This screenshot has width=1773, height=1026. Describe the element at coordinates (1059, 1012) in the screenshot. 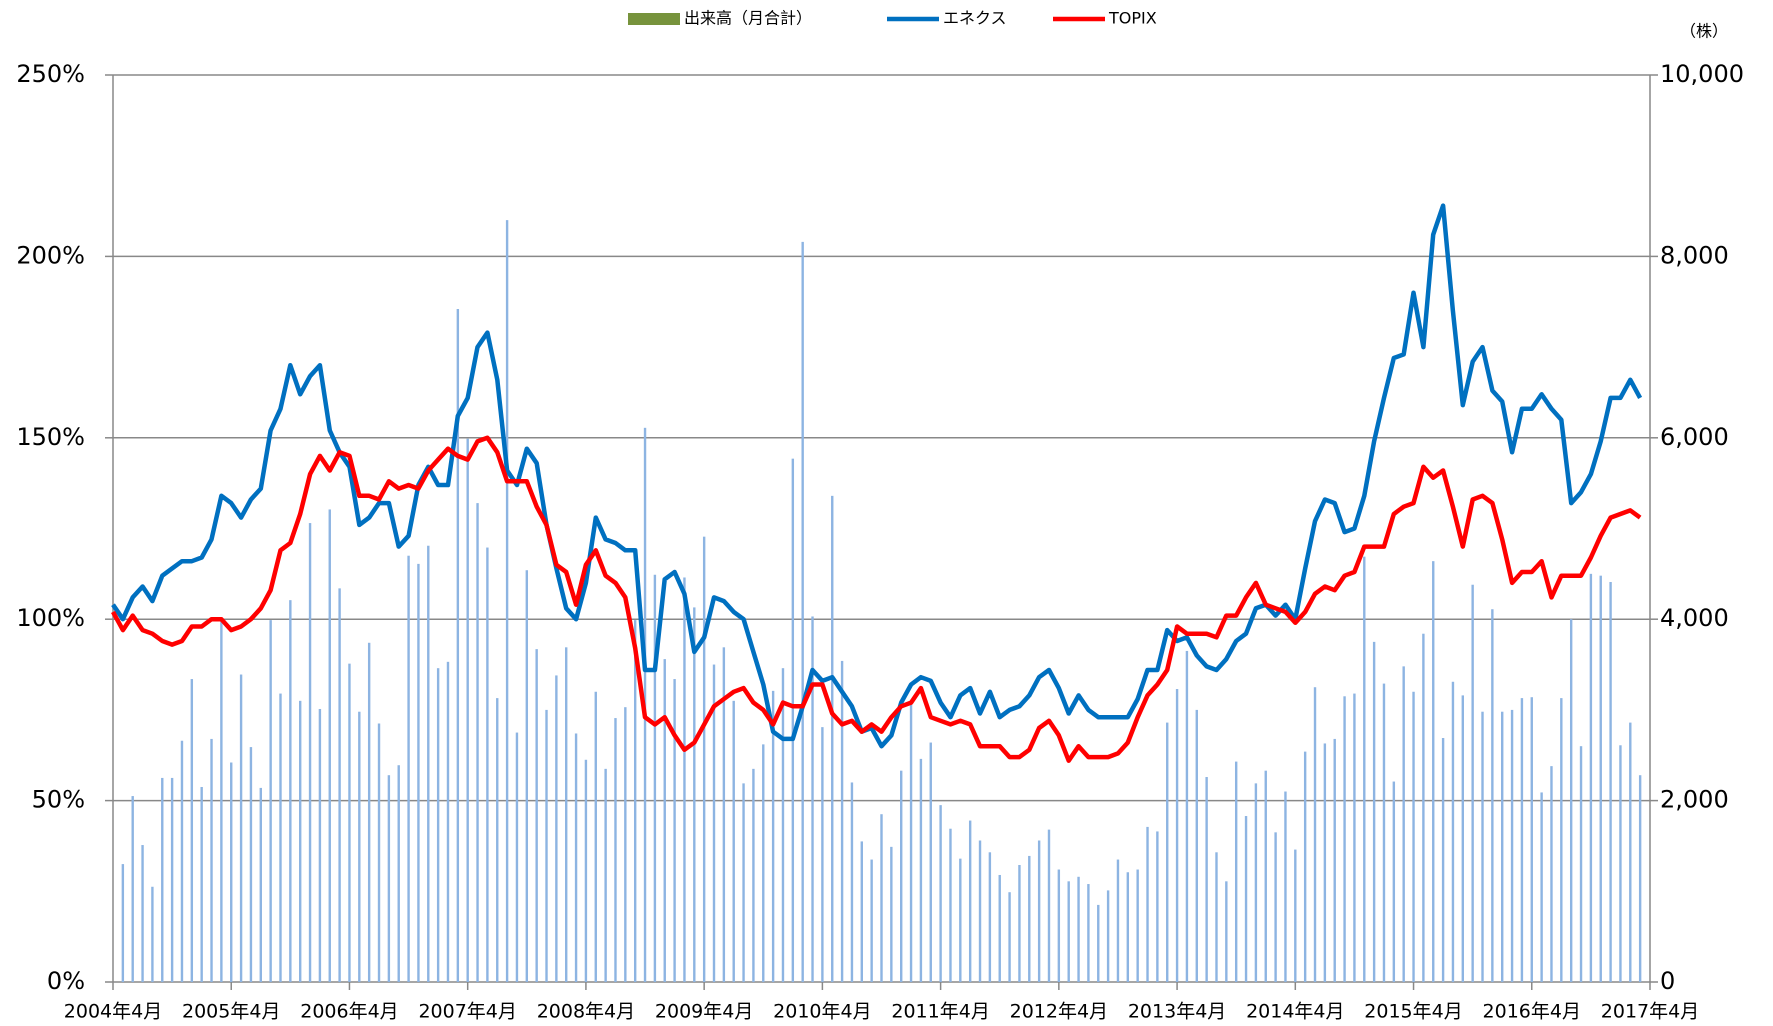

I see `x-tick-label: 2012年4月` at that location.